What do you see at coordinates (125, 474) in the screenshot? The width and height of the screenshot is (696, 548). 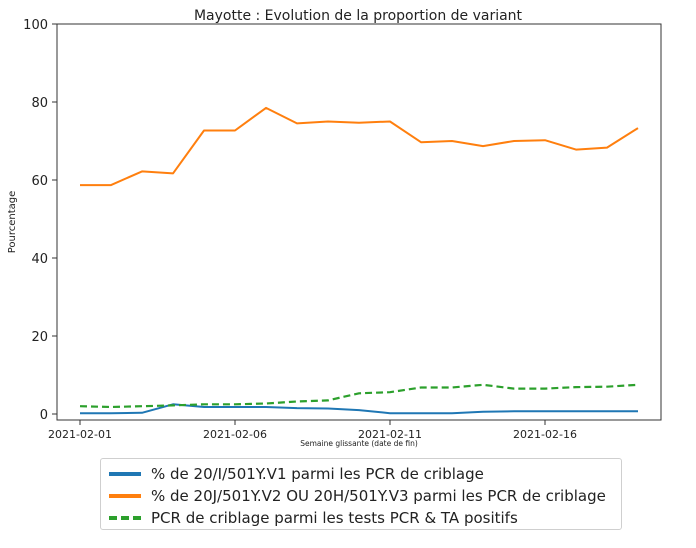 I see `legend-swatch-v1` at bounding box center [125, 474].